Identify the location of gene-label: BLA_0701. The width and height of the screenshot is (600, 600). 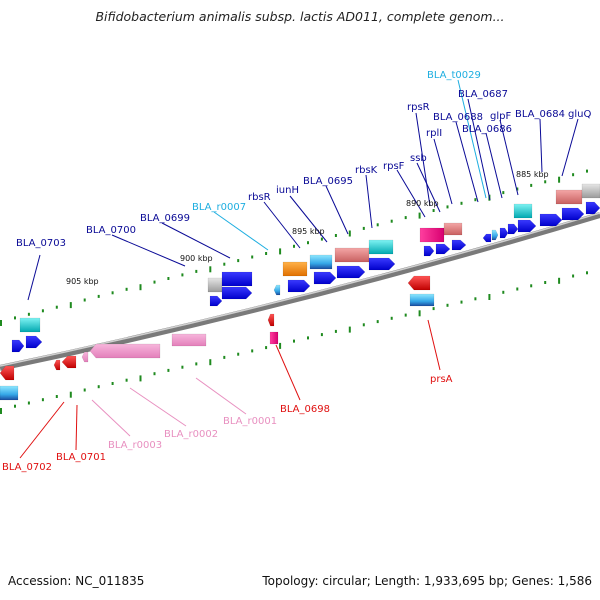
(81, 457).